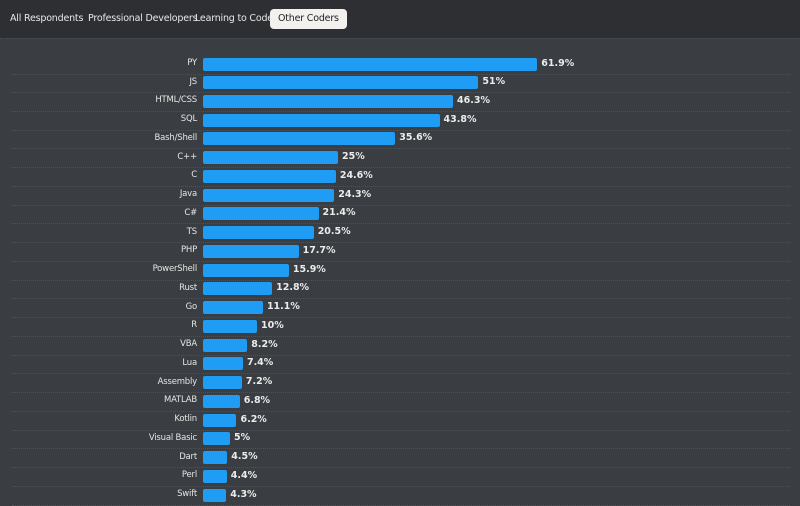 Image resolution: width=800 pixels, height=506 pixels. Describe the element at coordinates (192, 63) in the screenshot. I see `category-label: PY` at that location.